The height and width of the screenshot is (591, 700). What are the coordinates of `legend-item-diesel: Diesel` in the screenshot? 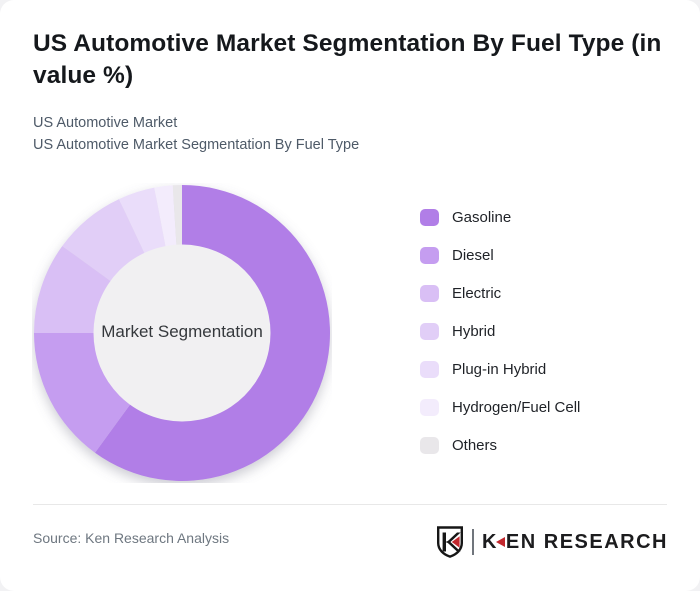 It's located at (500, 255).